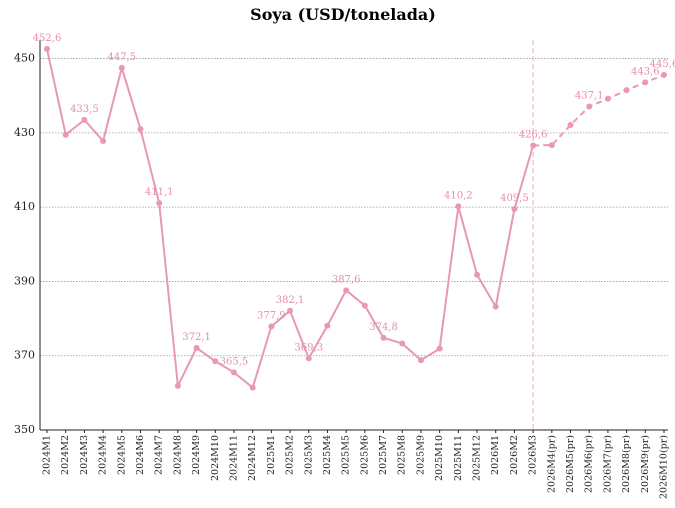  Describe the element at coordinates (308, 455) in the screenshot. I see `x-tick-label: 2025M3` at that location.